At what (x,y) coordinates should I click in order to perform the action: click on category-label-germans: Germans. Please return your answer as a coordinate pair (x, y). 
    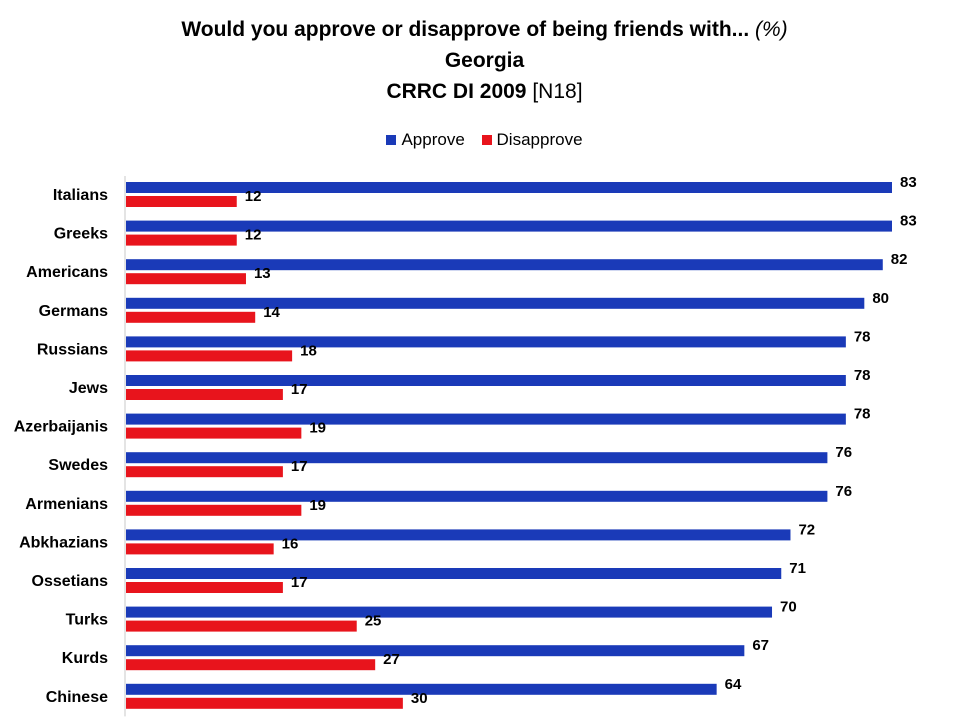
    Looking at the image, I should click on (73, 311).